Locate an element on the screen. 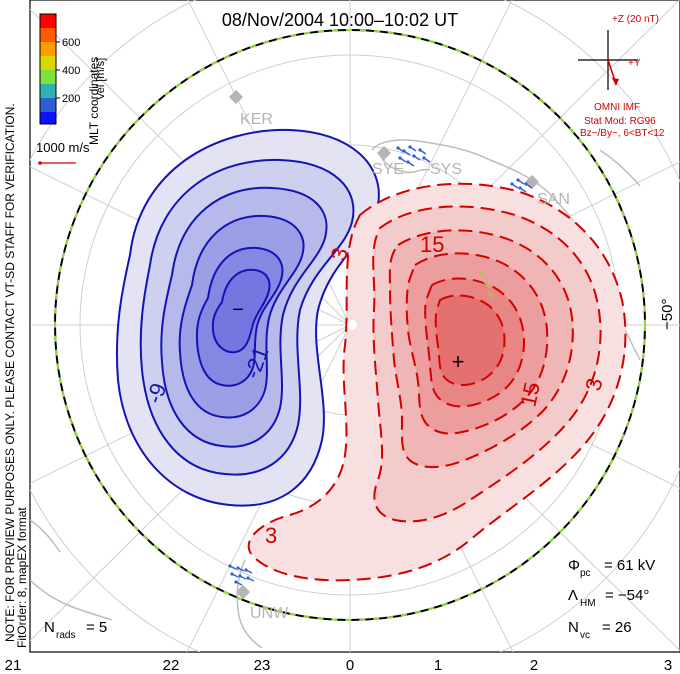 The height and width of the screenshot is (674, 680). station-sys: SYS is located at coordinates (446, 169).